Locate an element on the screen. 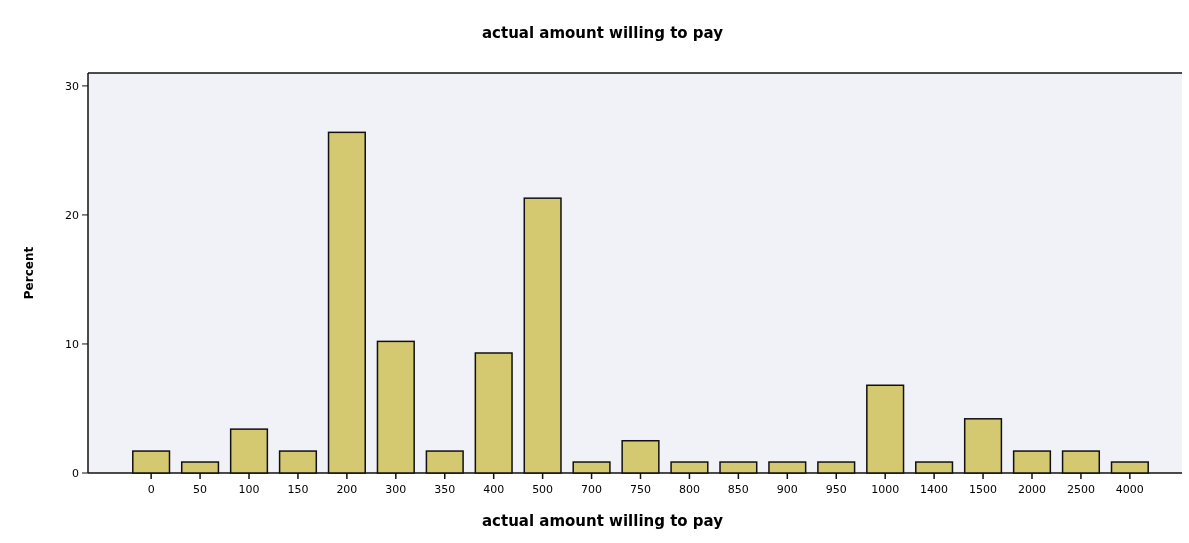 This screenshot has width=1189, height=543. x-tick-label: 700 is located at coordinates (592, 489).